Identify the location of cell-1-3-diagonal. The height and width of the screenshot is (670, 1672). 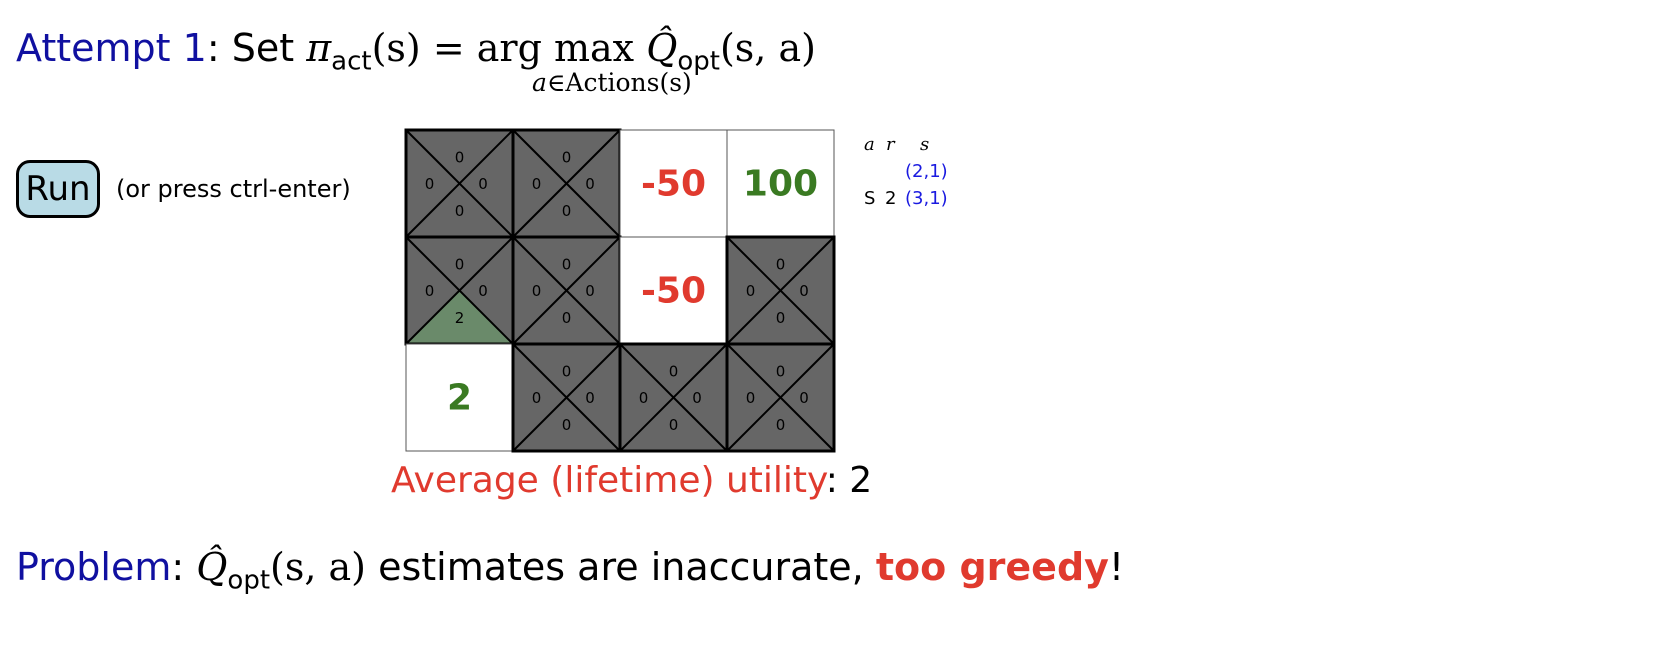
(459, 183).